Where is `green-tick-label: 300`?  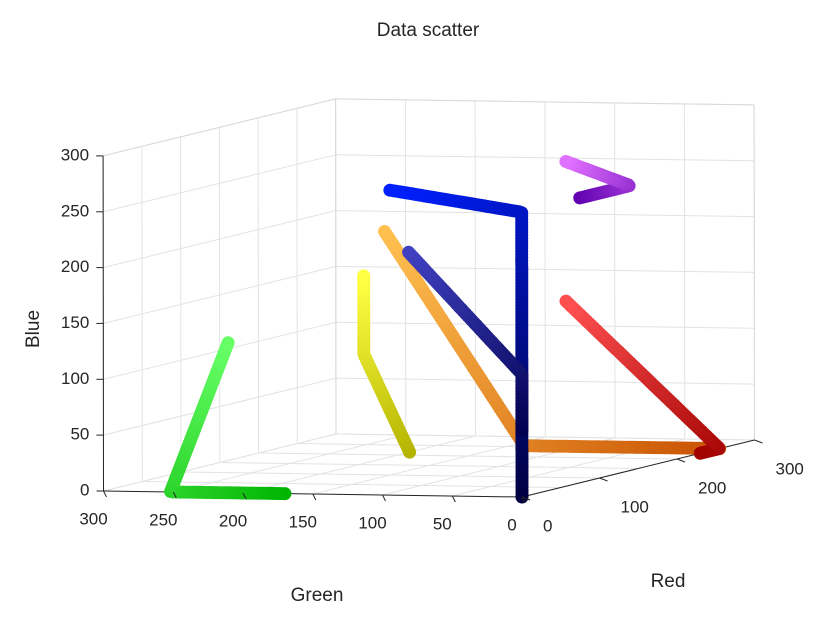 green-tick-label: 300 is located at coordinates (93, 518).